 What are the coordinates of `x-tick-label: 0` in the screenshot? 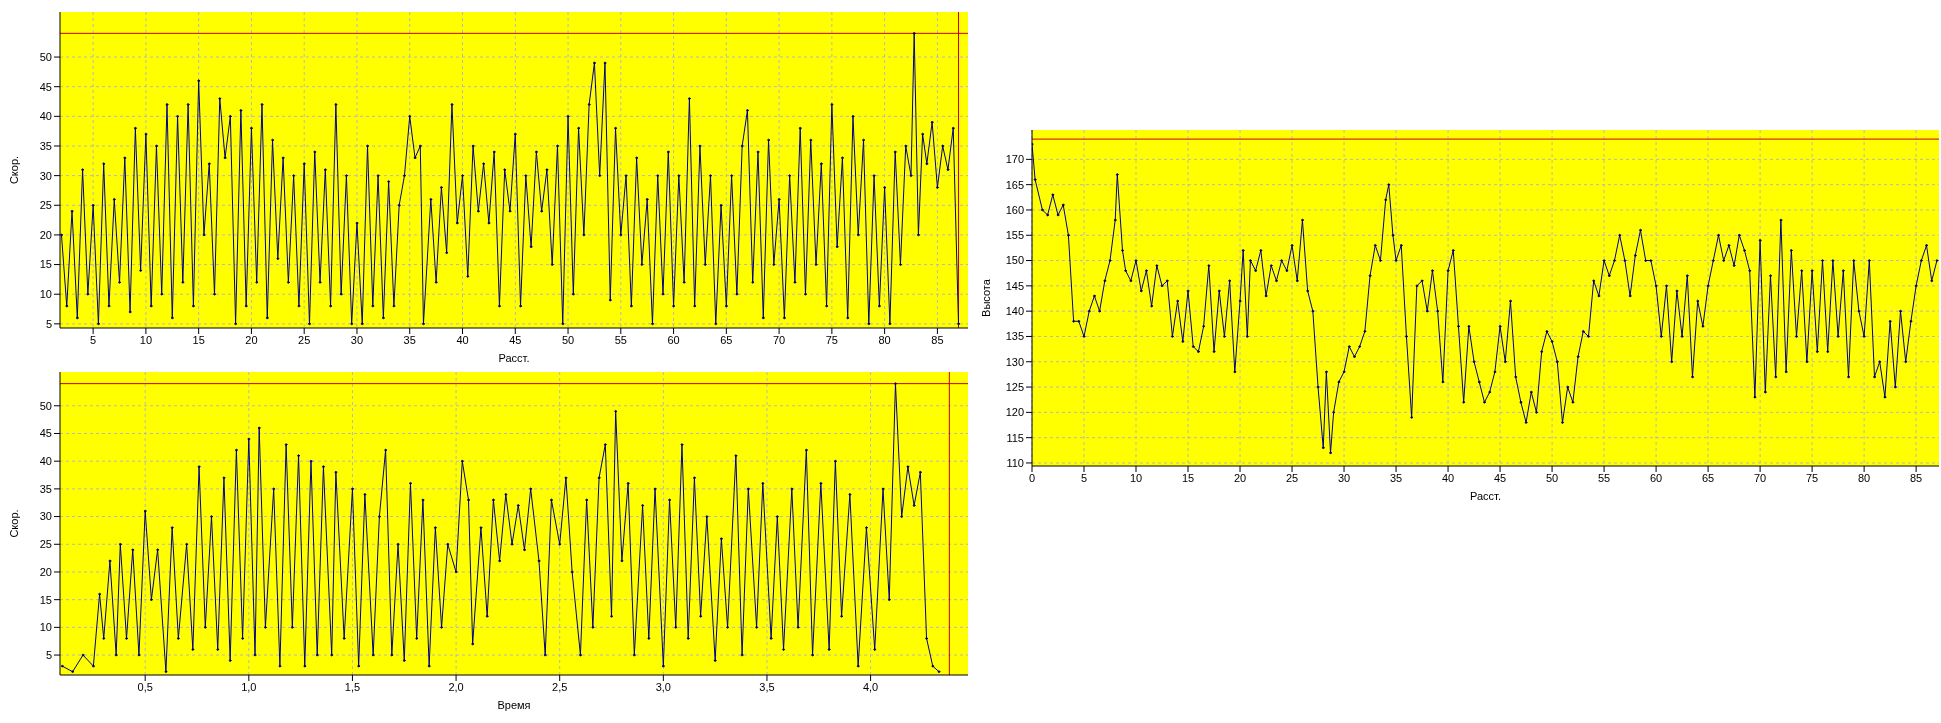 It's located at (1032, 477).